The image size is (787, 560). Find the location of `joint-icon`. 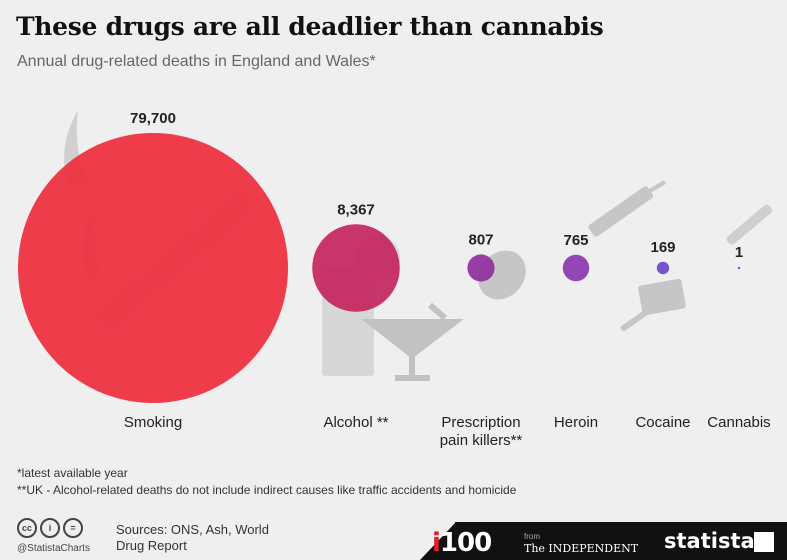

joint-icon is located at coordinates (749, 224).